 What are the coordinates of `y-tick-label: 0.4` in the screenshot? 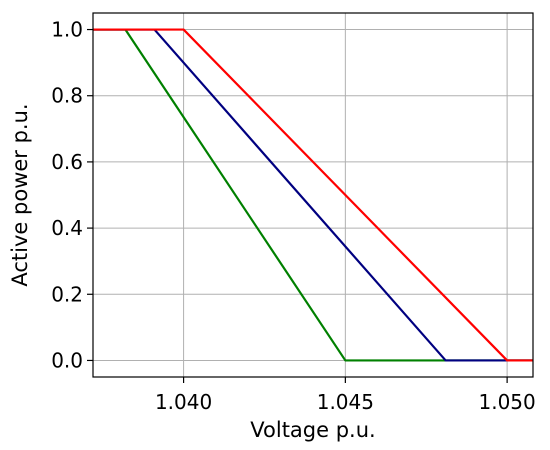 It's located at (67, 228).